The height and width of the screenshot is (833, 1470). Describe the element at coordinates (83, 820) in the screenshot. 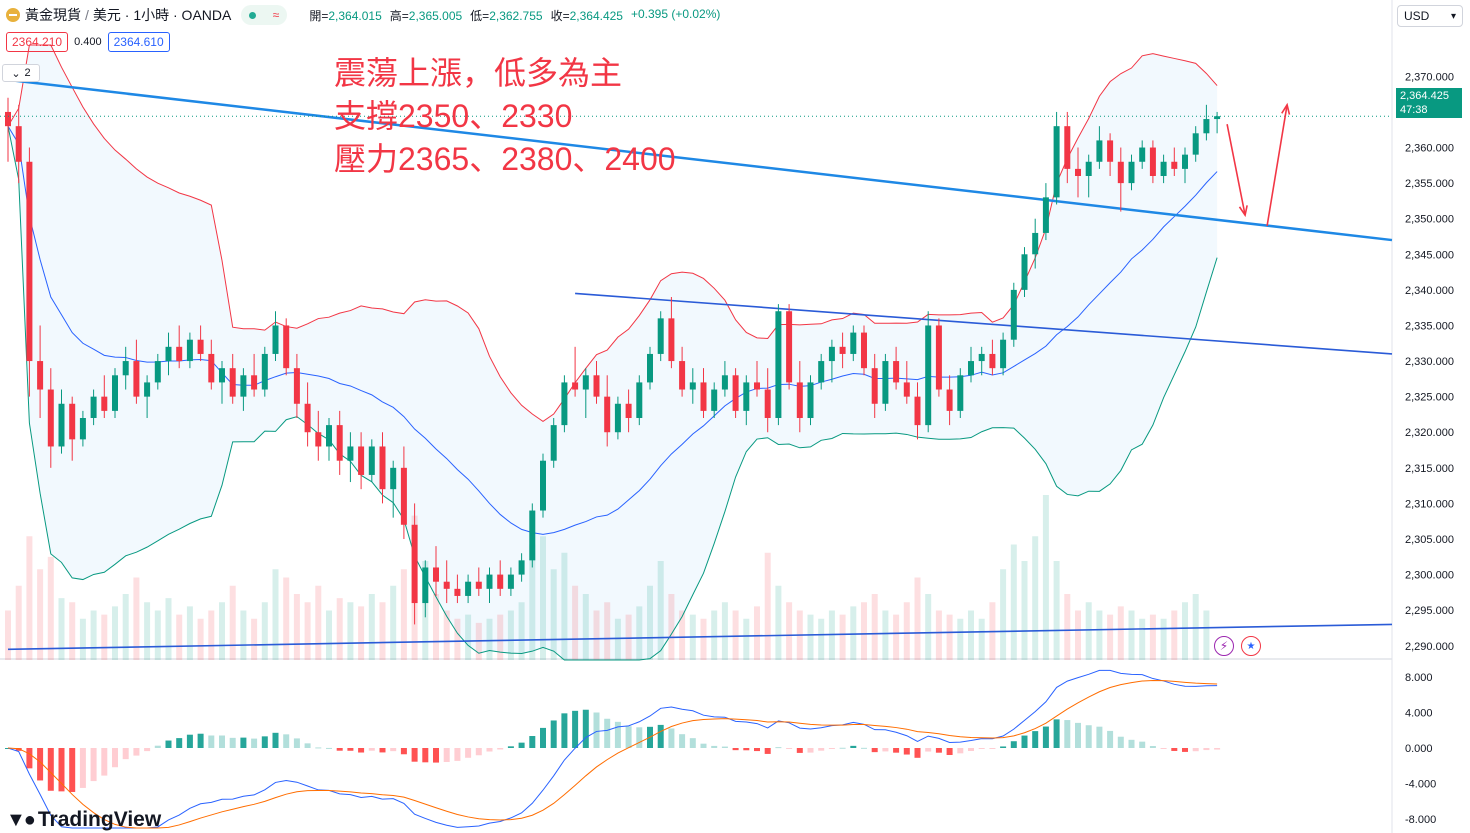

I see `tradingview-logo: ▼● TradingView` at that location.